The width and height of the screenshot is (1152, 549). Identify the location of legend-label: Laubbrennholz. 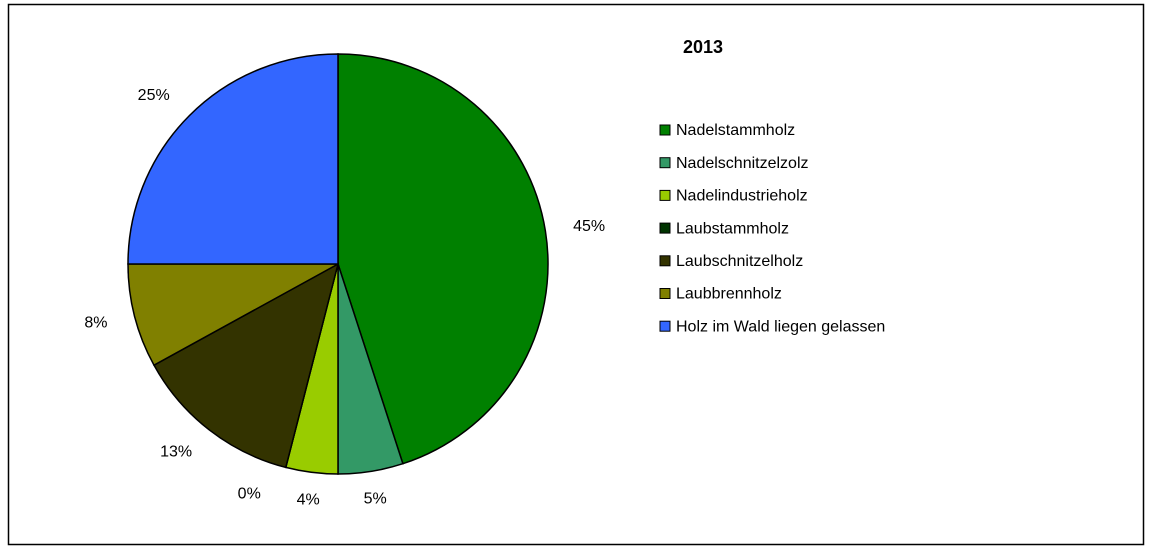
(729, 294).